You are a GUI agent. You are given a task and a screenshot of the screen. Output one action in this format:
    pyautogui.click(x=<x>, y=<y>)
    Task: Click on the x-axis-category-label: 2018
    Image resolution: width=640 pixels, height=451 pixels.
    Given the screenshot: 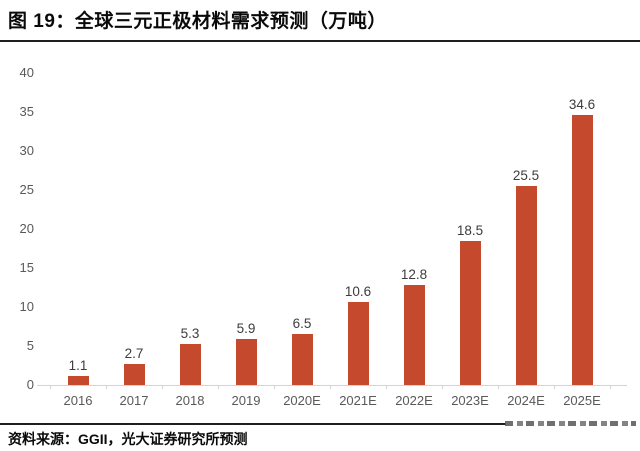 What is the action you would take?
    pyautogui.click(x=190, y=400)
    